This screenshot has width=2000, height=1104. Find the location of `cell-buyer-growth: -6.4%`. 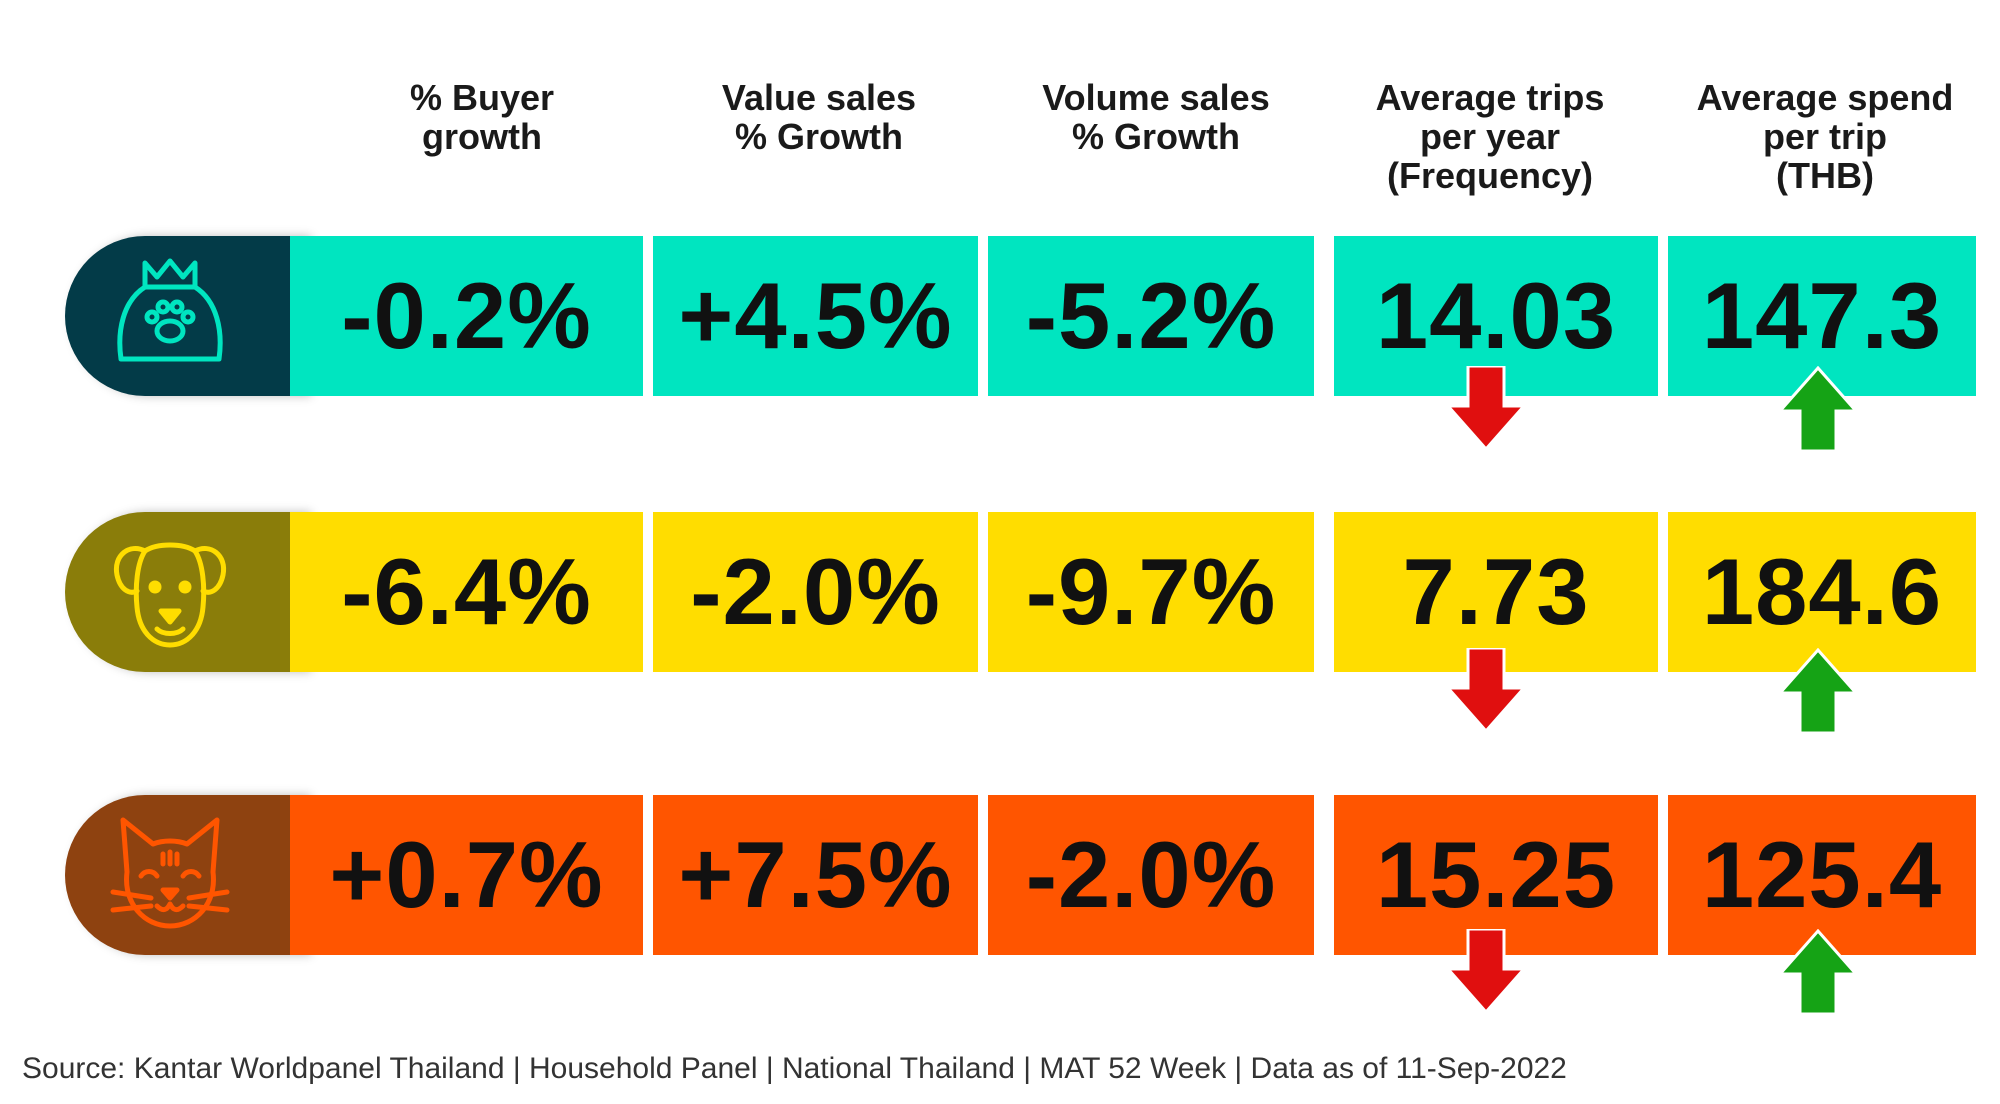

cell-buyer-growth: -6.4% is located at coordinates (466, 592).